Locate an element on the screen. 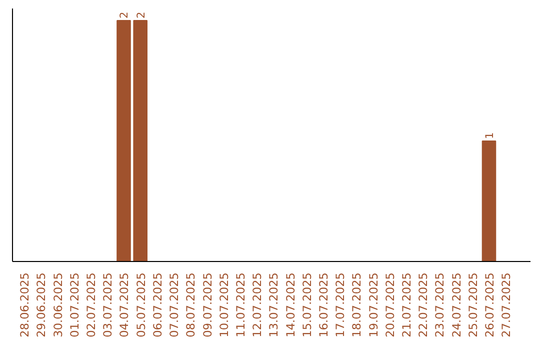  x-tick-label: 02.07.2025 is located at coordinates (91, 305).